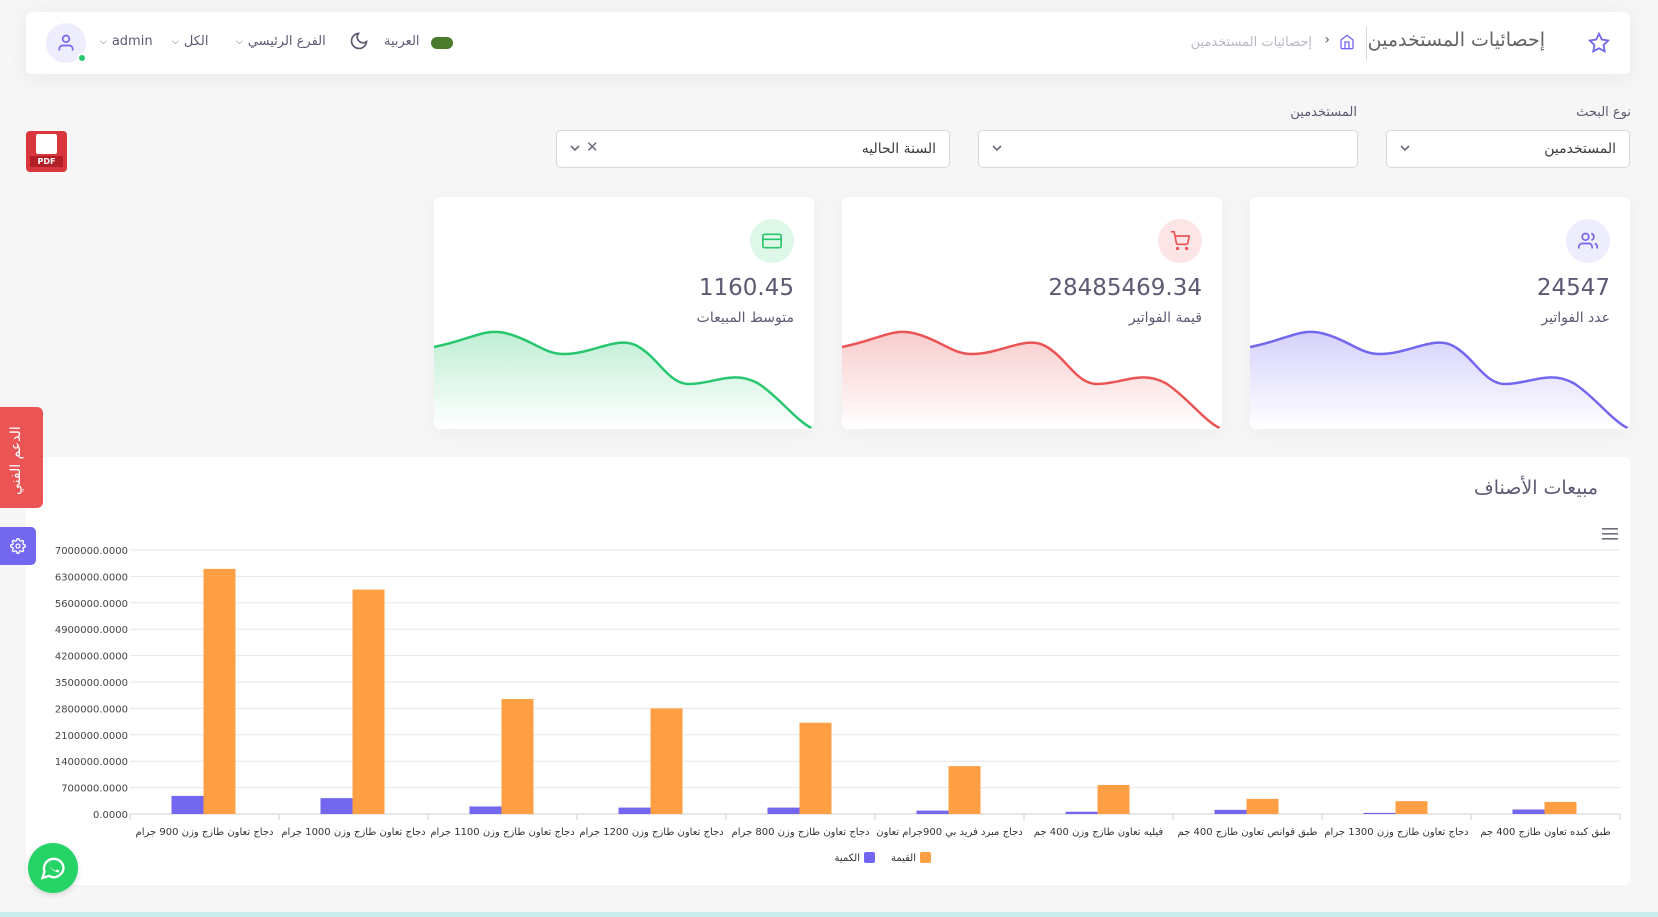 This screenshot has height=917, width=1658. I want to click on clear-icon: ✕, so click(592, 147).